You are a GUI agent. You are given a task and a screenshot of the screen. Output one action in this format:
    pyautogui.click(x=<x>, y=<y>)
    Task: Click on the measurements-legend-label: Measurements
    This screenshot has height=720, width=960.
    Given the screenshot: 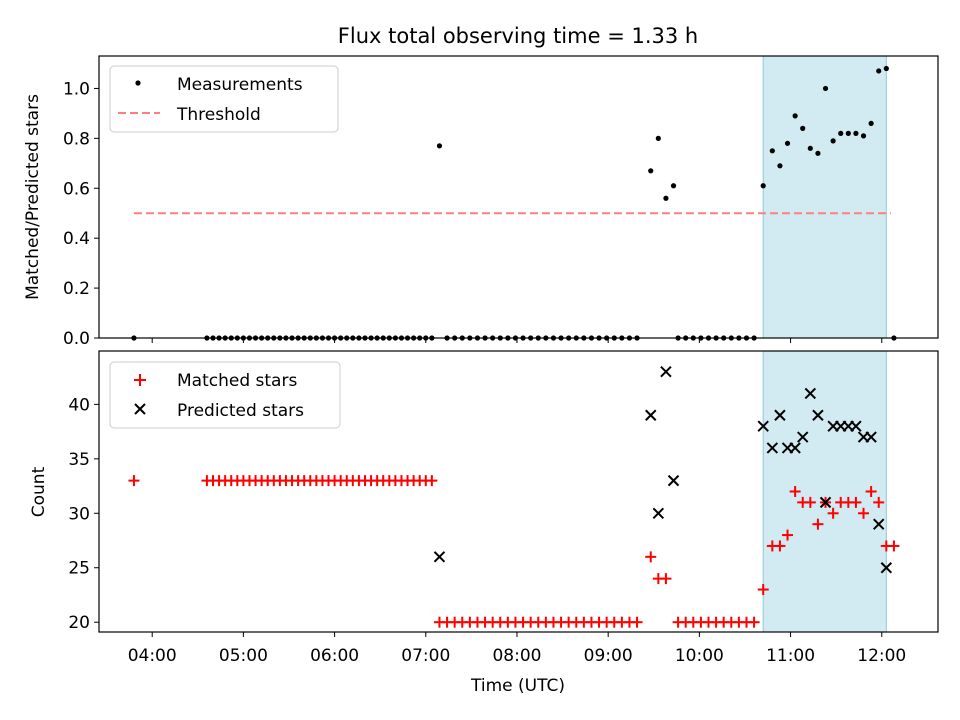 What is the action you would take?
    pyautogui.click(x=240, y=85)
    